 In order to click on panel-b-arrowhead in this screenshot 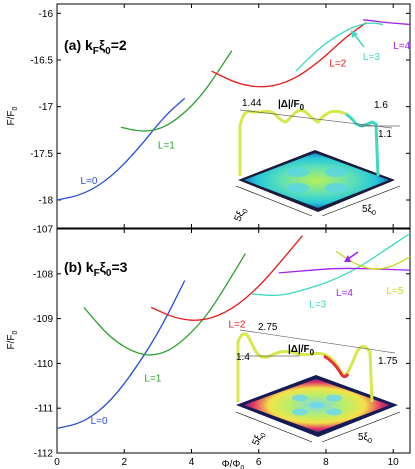, I will do `click(347, 258)`.